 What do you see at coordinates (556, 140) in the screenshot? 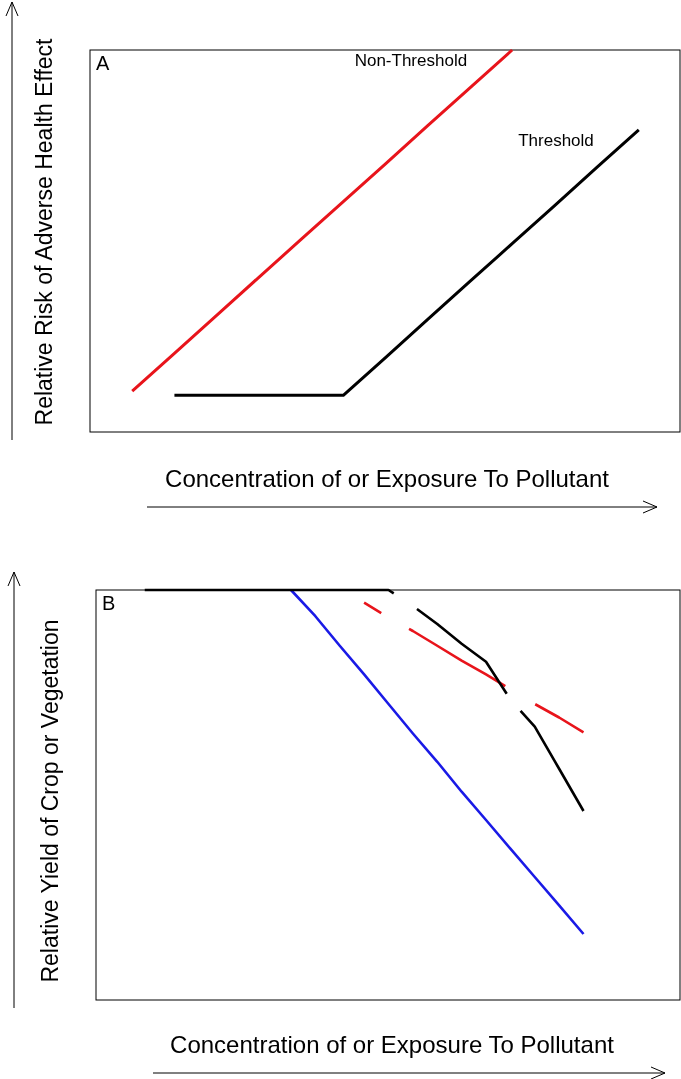
I see `series-label: Threshold` at bounding box center [556, 140].